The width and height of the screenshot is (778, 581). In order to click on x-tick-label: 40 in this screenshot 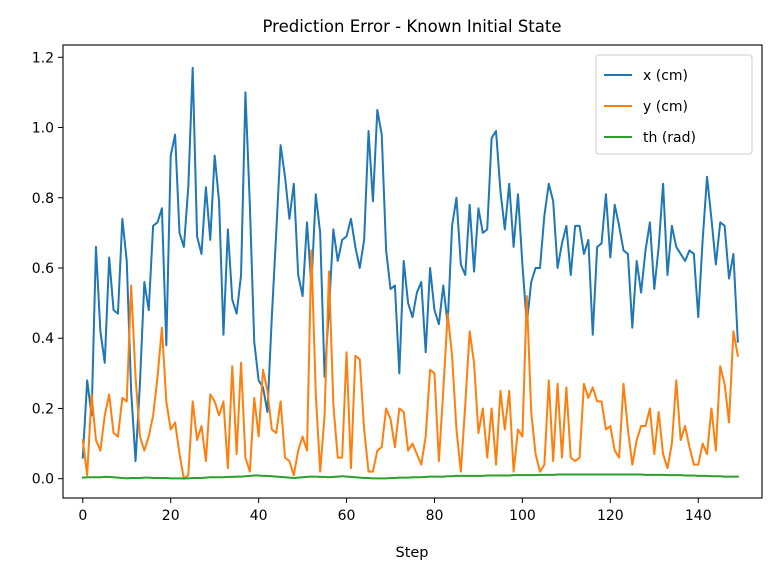, I will do `click(259, 516)`.